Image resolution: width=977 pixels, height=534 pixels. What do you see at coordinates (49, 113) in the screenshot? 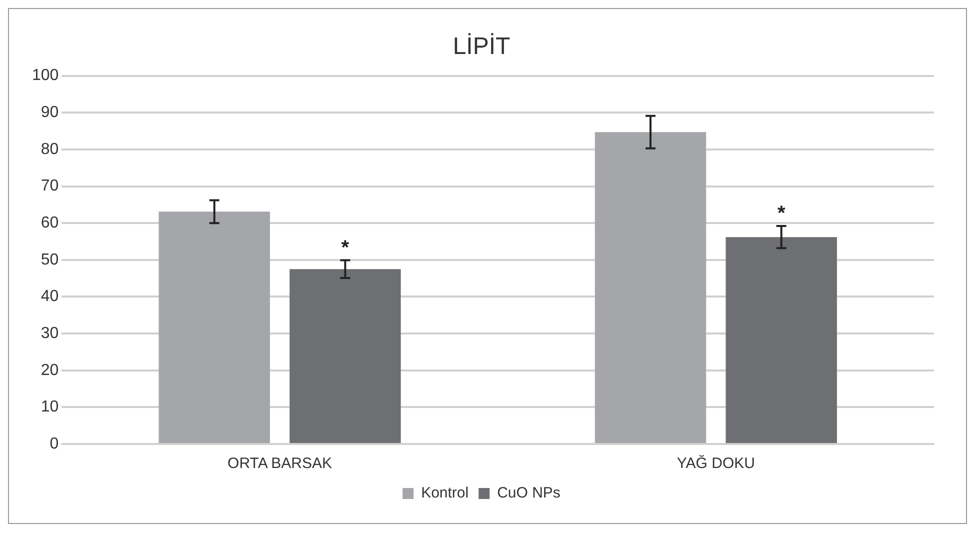
I see `y-tick-label: 90` at bounding box center [49, 113].